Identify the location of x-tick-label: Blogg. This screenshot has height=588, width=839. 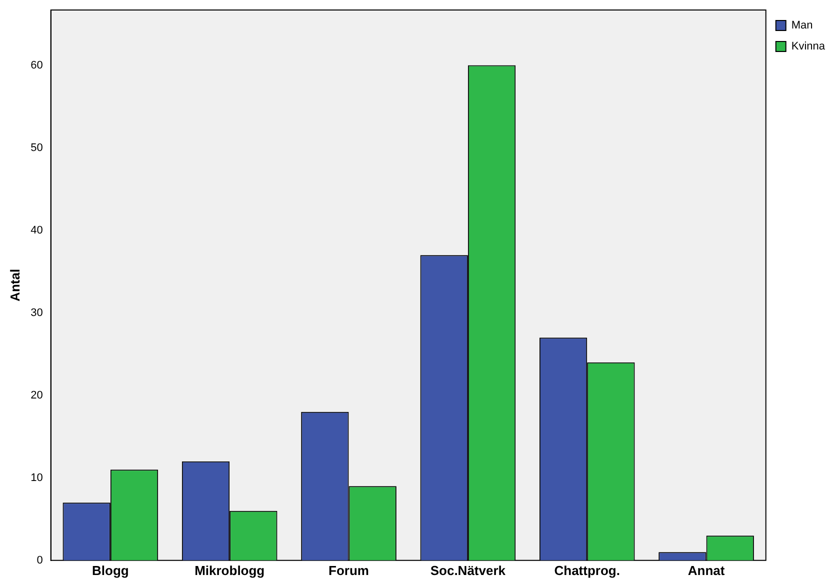
(110, 570).